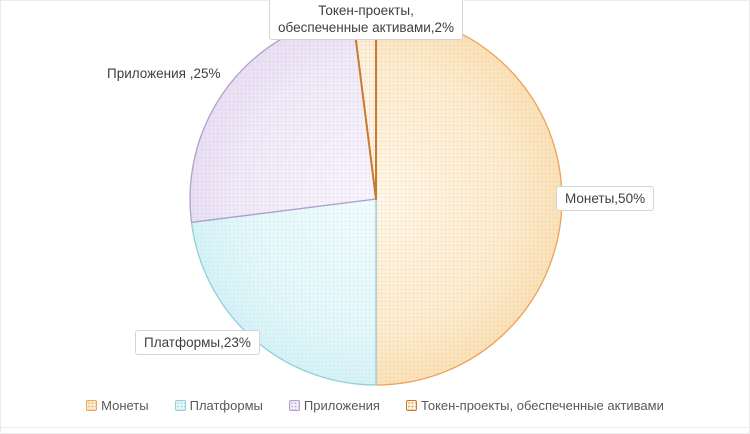  I want to click on legend-label-2: Приложения, so click(341, 405).